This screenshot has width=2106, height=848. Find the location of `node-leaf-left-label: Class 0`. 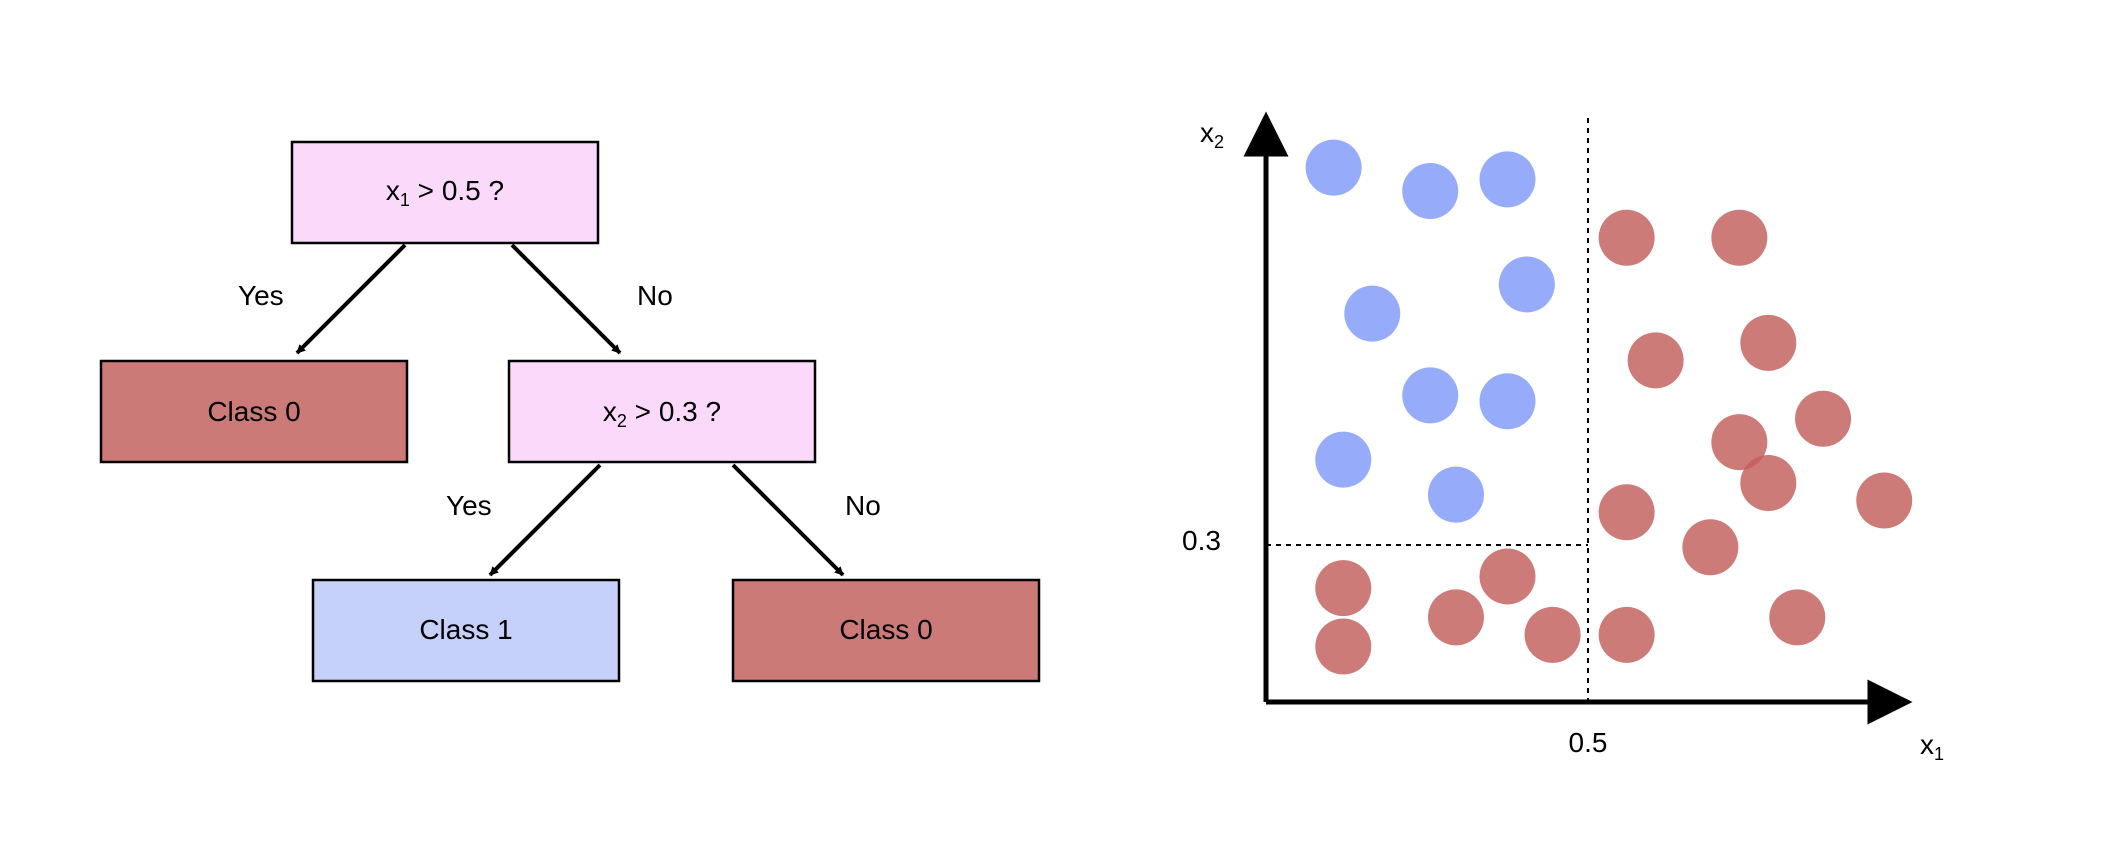

node-leaf-left-label: Class 0 is located at coordinates (253, 411).